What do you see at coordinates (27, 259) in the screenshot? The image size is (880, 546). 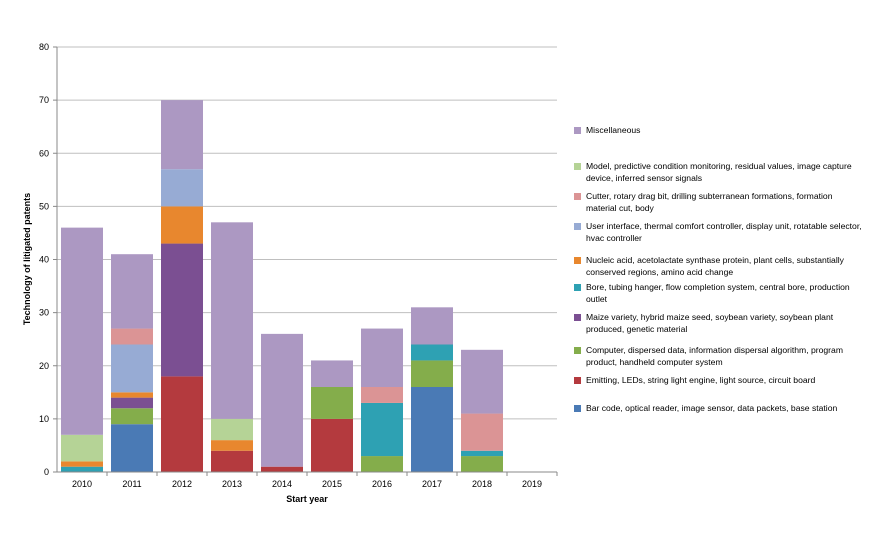 I see `y-axis-title: Technology of litigated patents` at bounding box center [27, 259].